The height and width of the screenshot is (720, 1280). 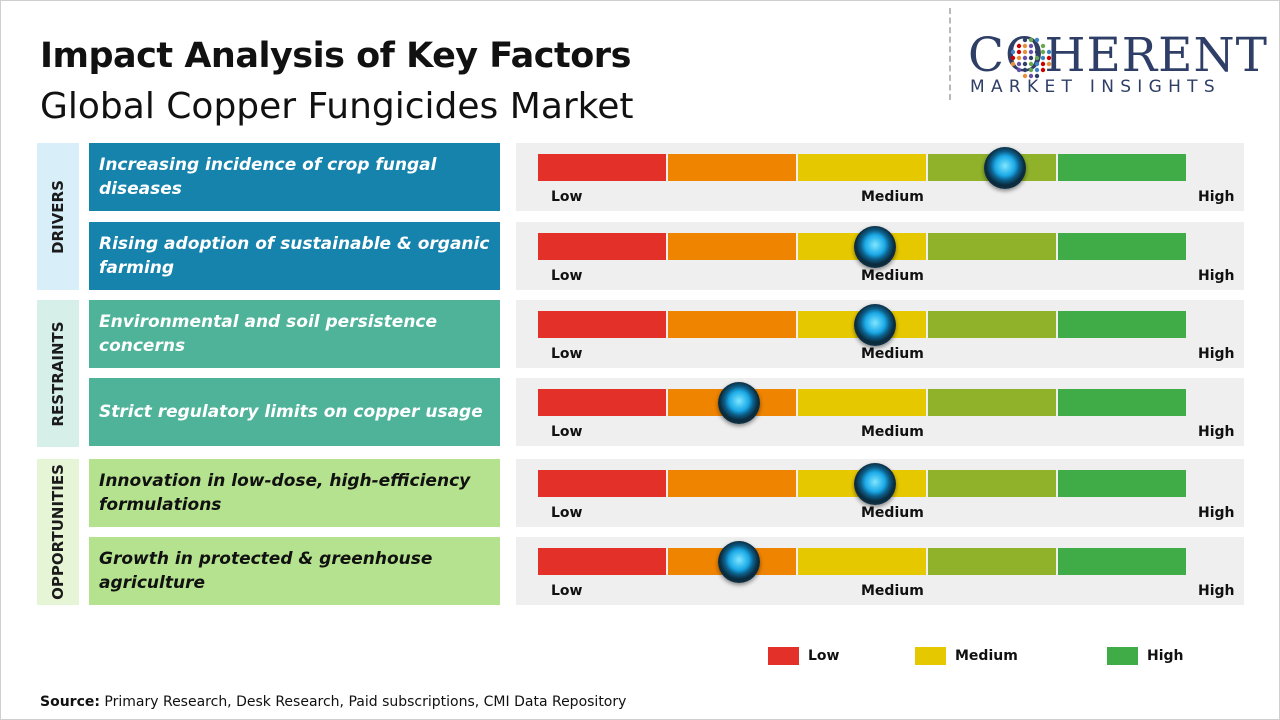 What do you see at coordinates (1118, 55) in the screenshot?
I see `logo-wordmark: COHERENT` at bounding box center [1118, 55].